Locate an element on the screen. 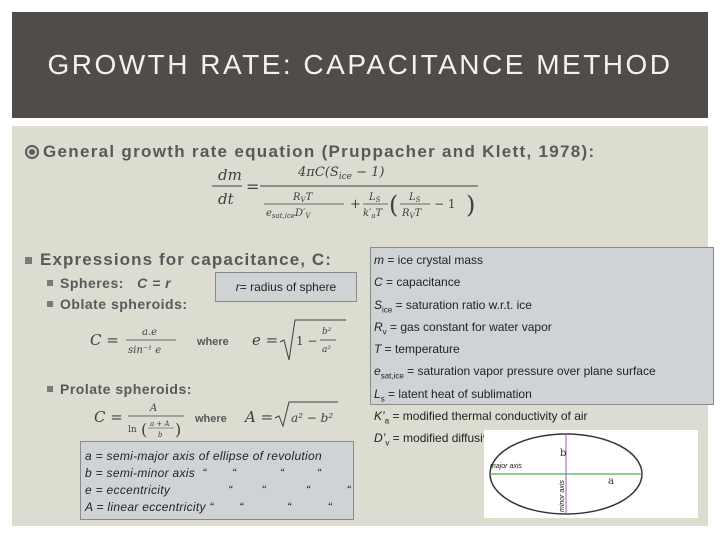  b-label: b is located at coordinates (563, 453).